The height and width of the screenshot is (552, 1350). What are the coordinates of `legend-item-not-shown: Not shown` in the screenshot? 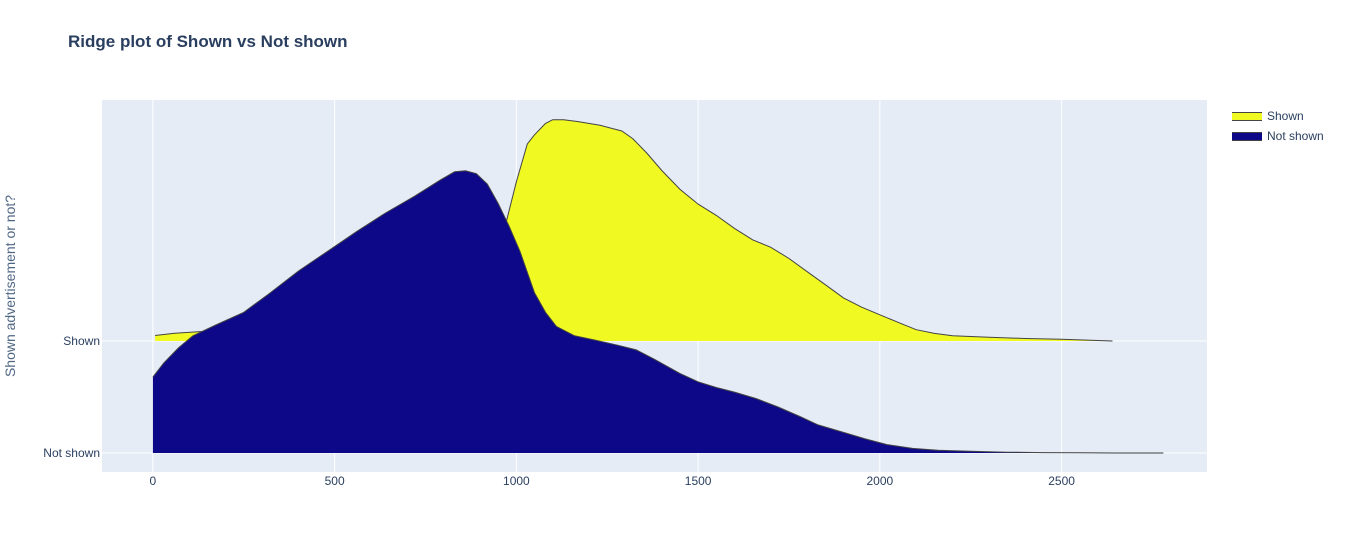 It's located at (1278, 136).